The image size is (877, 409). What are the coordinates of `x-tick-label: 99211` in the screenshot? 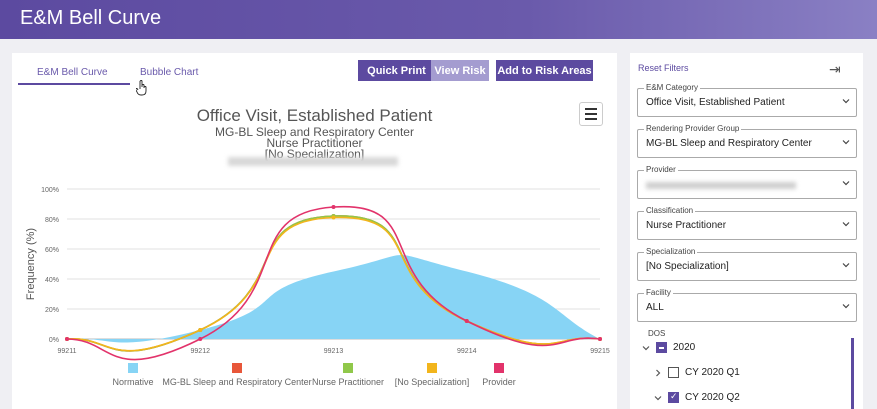 It's located at (67, 351).